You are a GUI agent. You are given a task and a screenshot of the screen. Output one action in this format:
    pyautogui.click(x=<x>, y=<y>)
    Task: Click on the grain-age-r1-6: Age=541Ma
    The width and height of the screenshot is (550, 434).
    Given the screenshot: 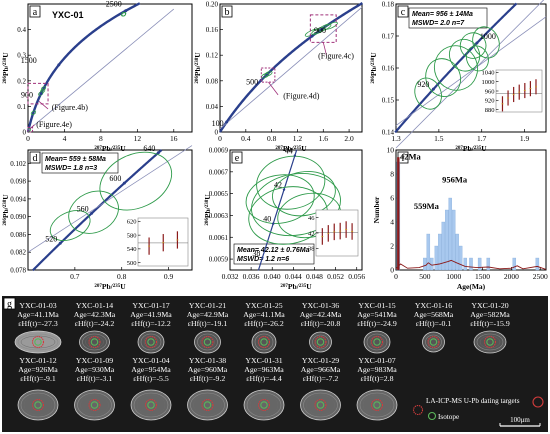 What is the action you would take?
    pyautogui.click(x=377, y=314)
    